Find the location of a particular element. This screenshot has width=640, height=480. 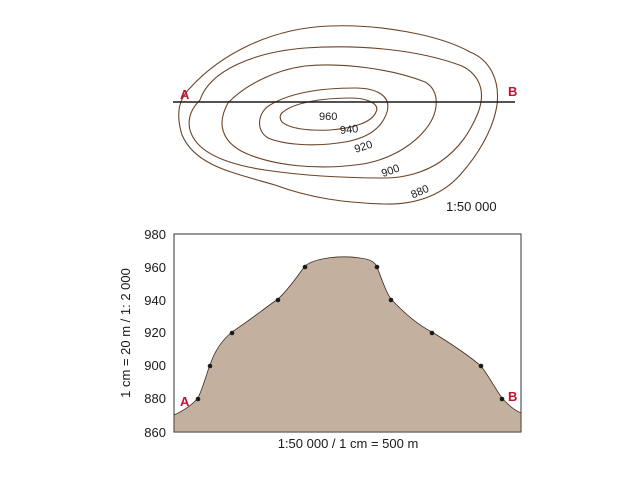

y-tick-980: 980 is located at coordinates (155, 234).